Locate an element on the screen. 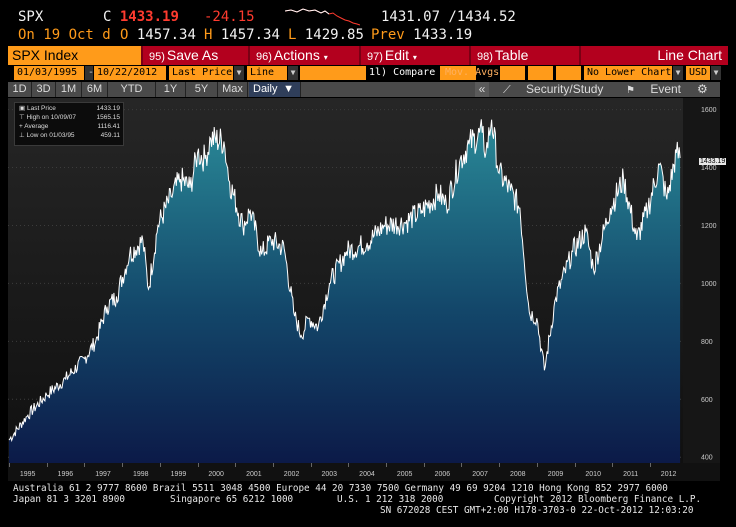 This screenshot has width=736, height=527. security-name: SPX Index is located at coordinates (74, 55).